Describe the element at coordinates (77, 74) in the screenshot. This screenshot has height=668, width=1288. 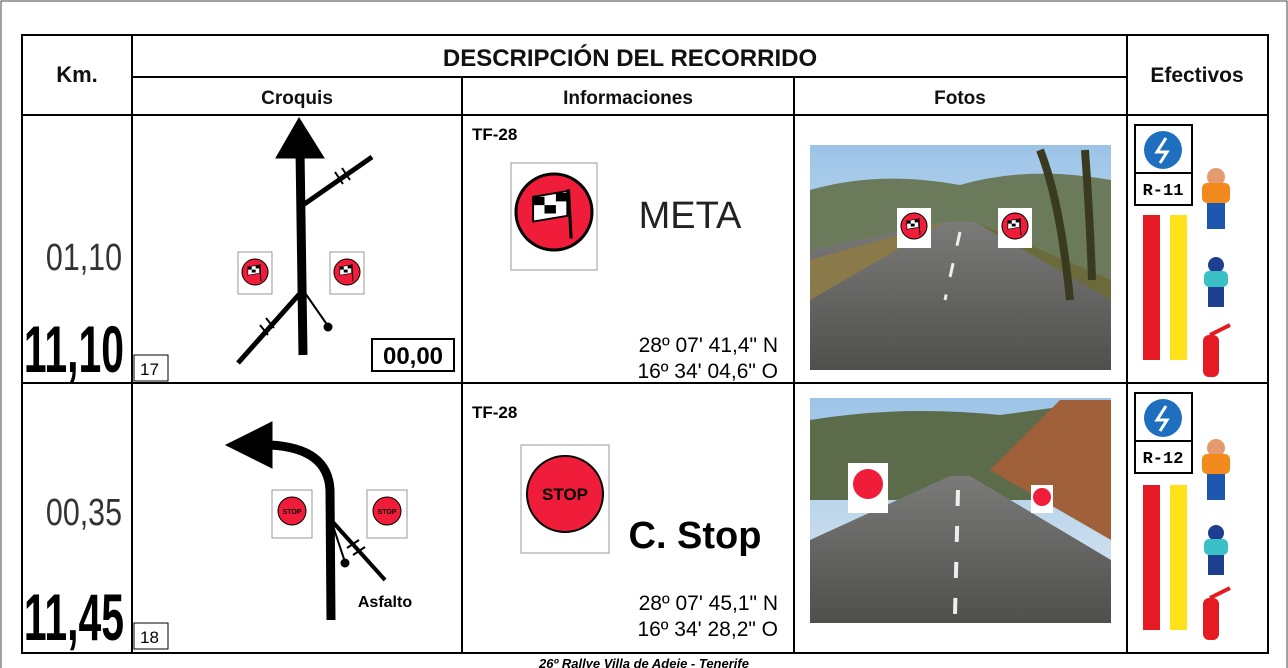
I see `km-header: Km.` at that location.